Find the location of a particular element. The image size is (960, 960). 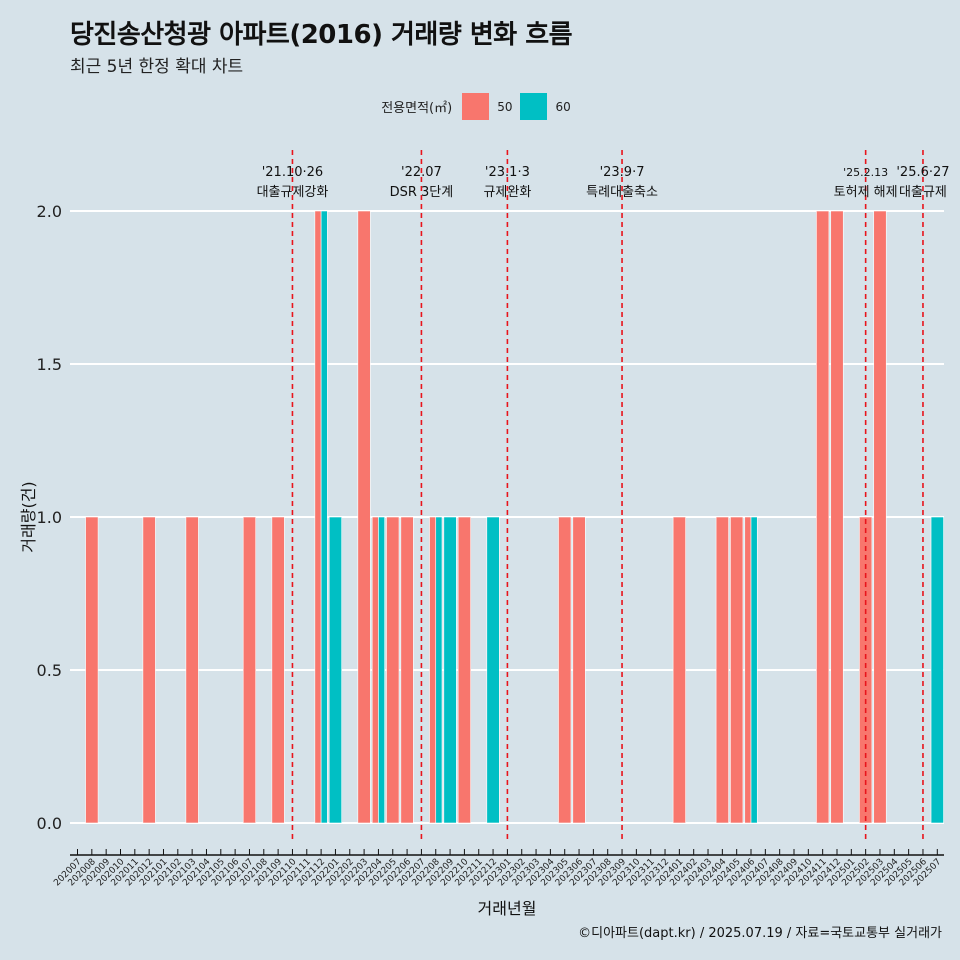

event-date-202110: '21.10·26 is located at coordinates (292, 172).